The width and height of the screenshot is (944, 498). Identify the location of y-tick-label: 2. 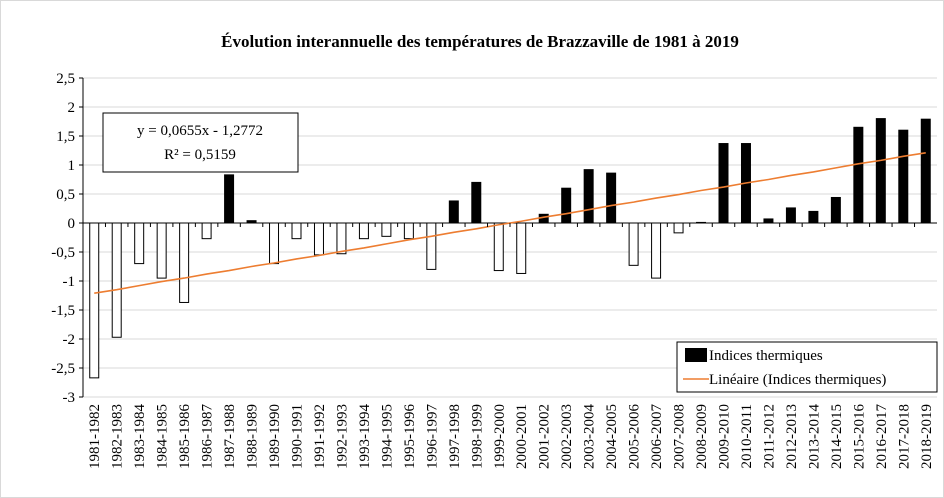
(72, 108).